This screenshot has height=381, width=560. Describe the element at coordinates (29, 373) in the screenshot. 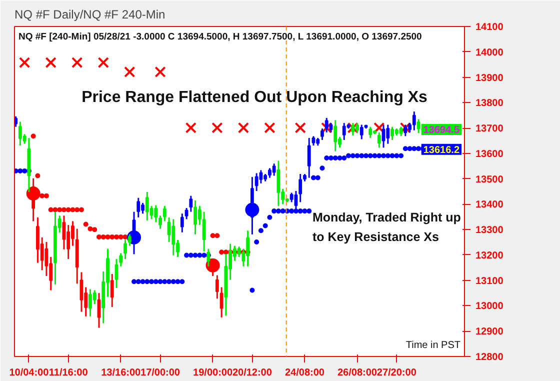

I see `x-tick-label: 10/04:00` at that location.